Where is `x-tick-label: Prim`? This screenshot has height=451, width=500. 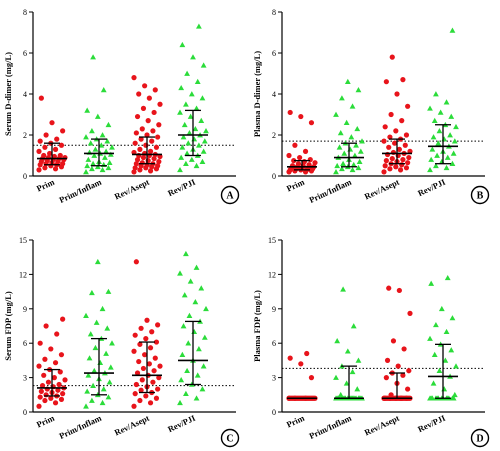 x-tick-label: Prim is located at coordinates (45, 185).